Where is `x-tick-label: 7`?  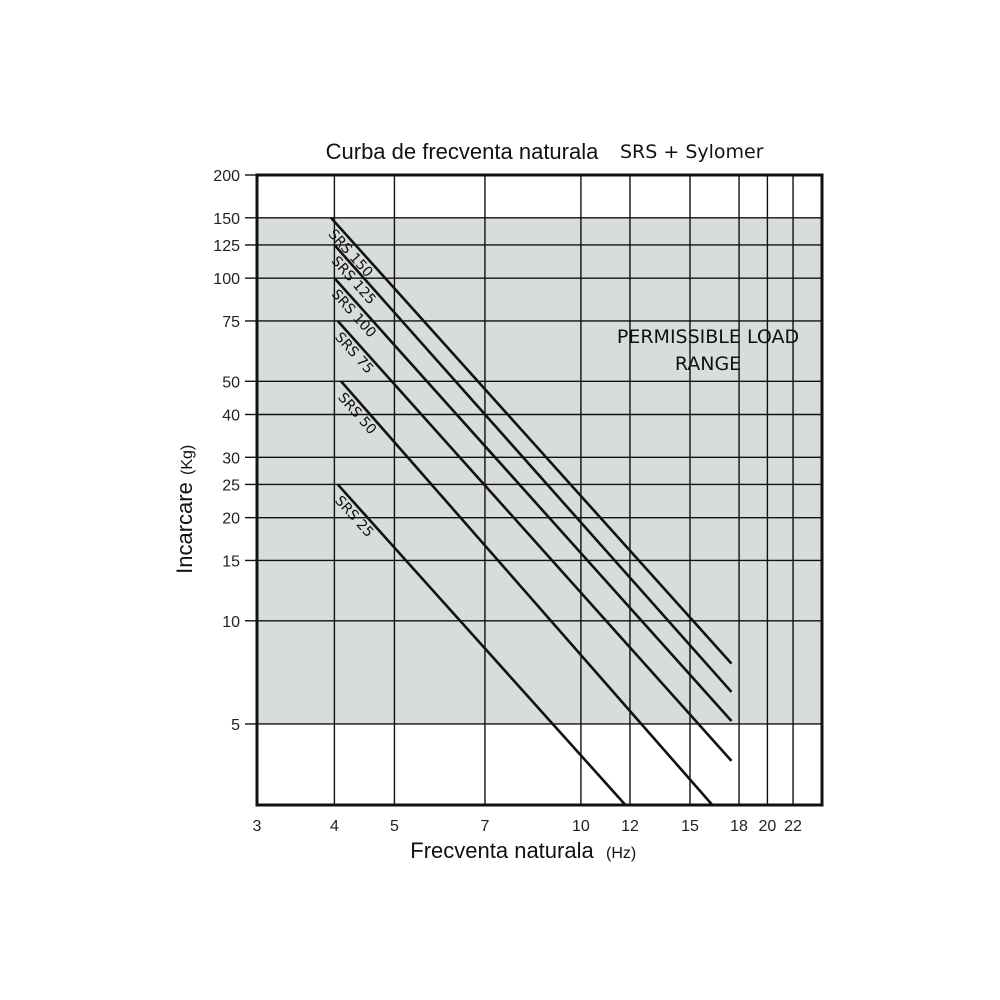
x-tick-label: 7 is located at coordinates (485, 826).